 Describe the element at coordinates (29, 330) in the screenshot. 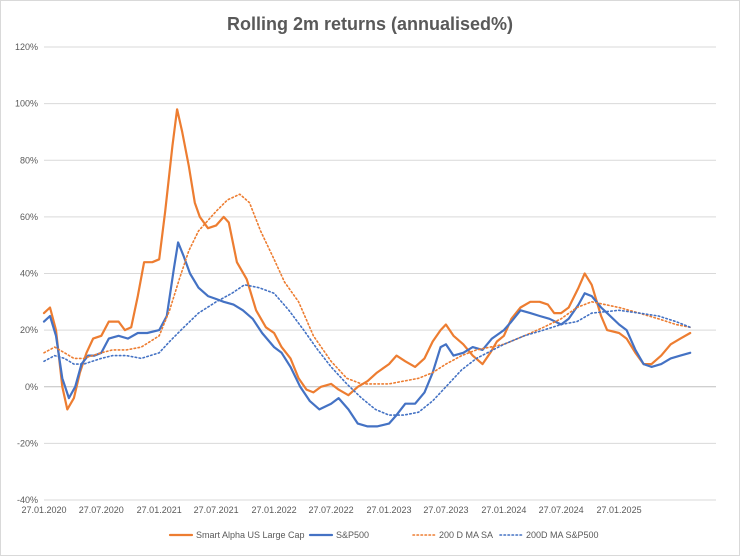

I see `y-tick-label: 20%` at that location.